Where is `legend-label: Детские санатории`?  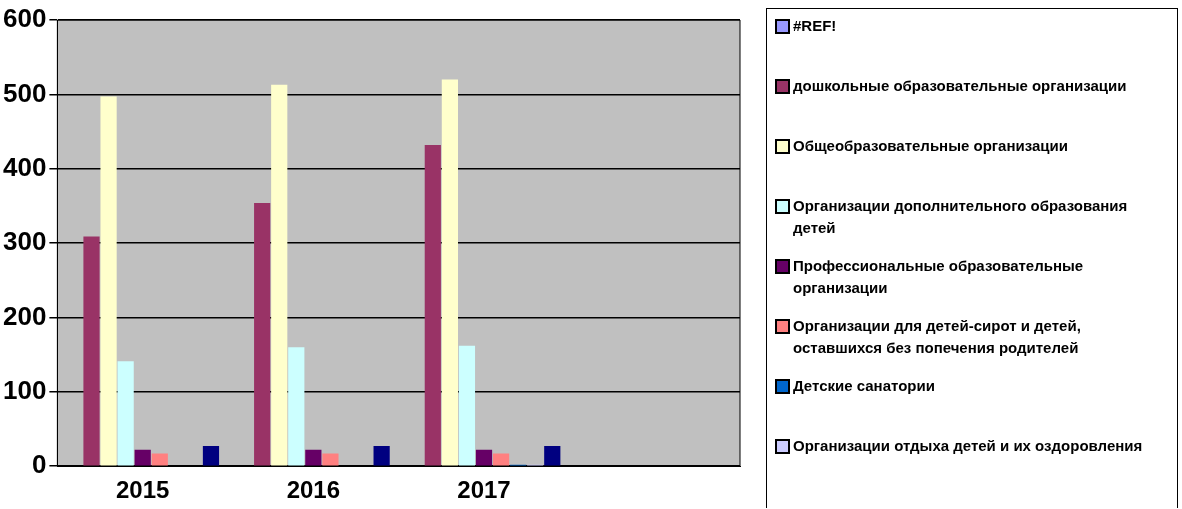 legend-label: Детские санатории is located at coordinates (864, 386).